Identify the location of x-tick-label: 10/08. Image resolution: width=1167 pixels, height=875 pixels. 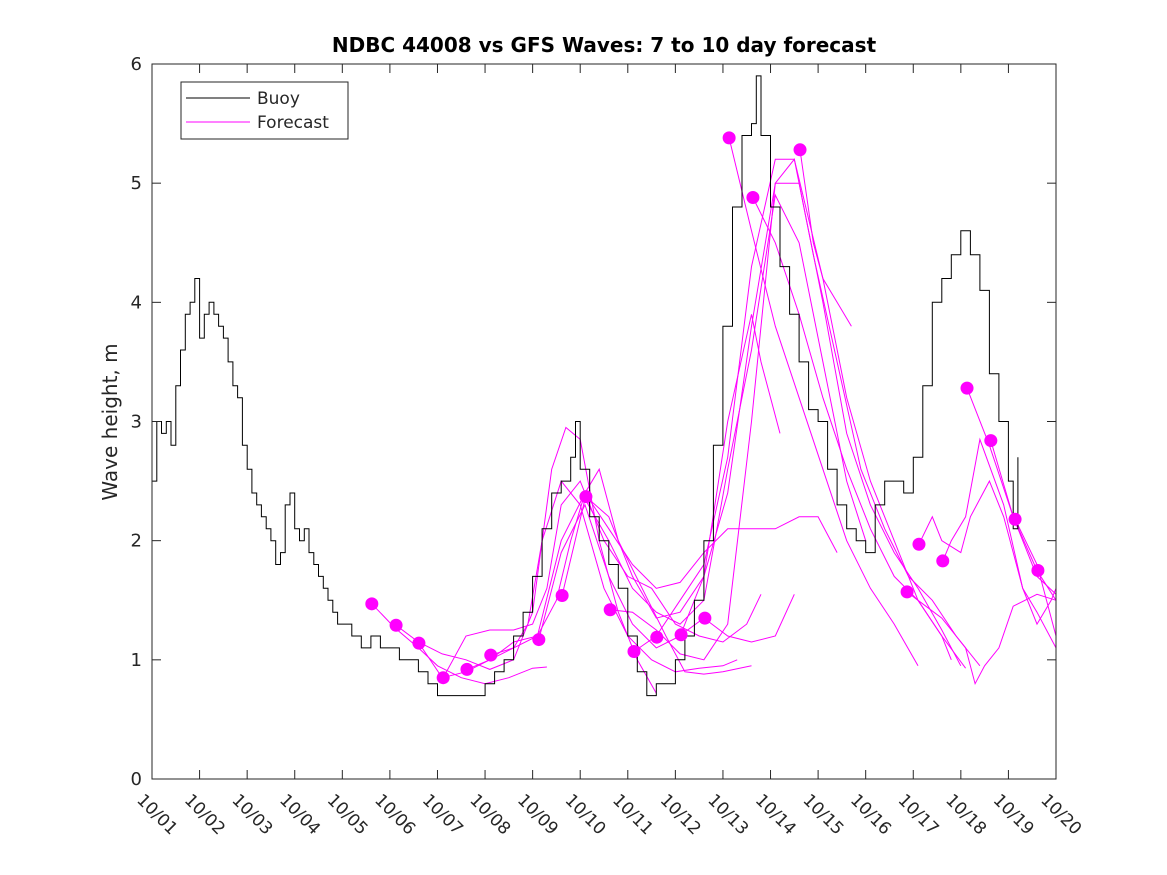
(490, 814).